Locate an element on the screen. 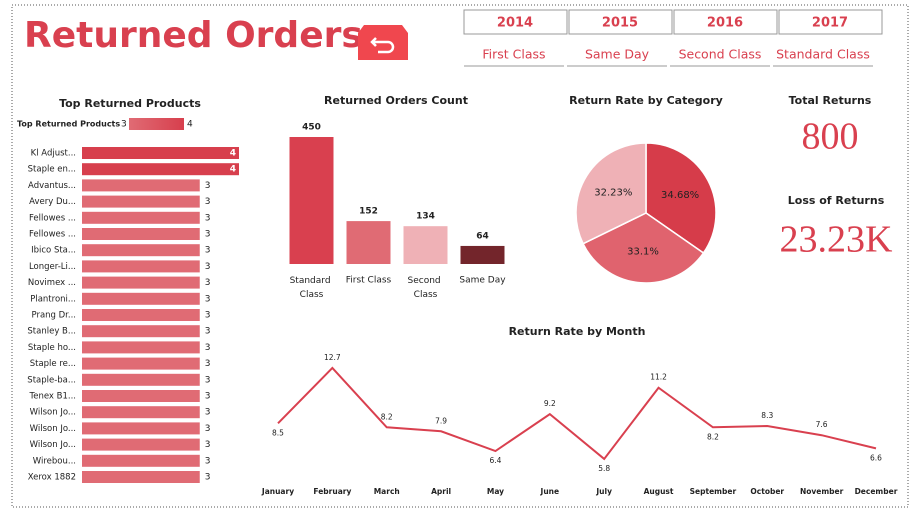  x-tick-label: First Class is located at coordinates (369, 281).